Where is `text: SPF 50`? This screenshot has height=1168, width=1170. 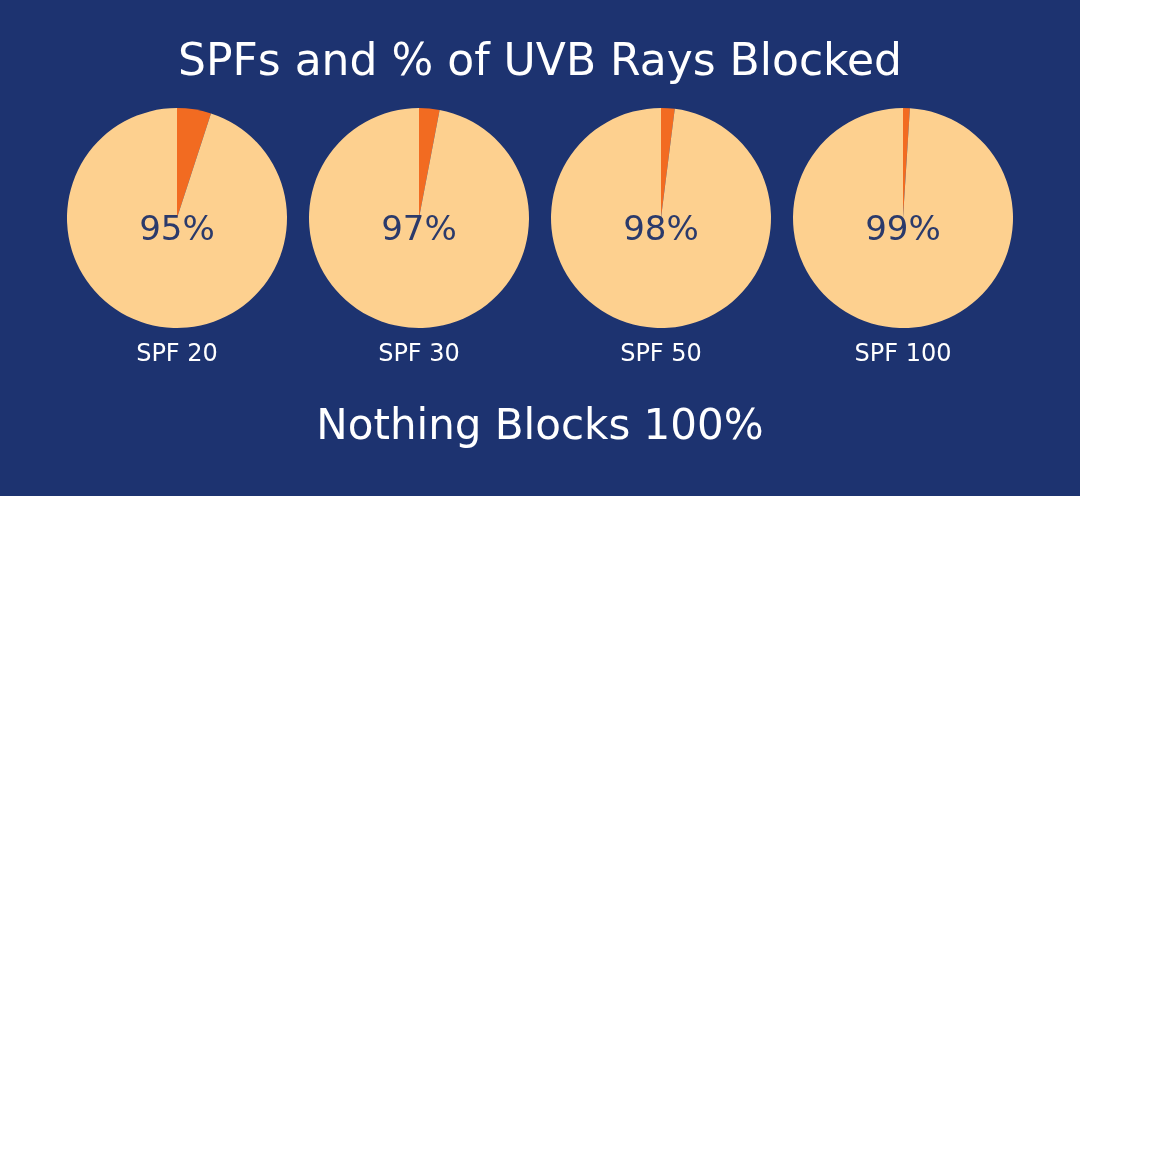 text: SPF 50 is located at coordinates (661, 353).